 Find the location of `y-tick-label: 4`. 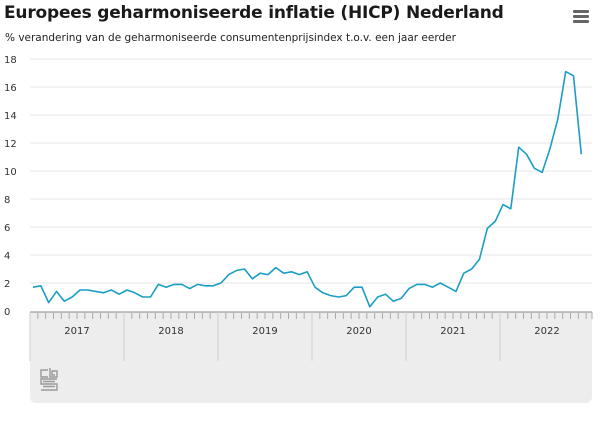

y-tick-label: 4 is located at coordinates (7, 256).